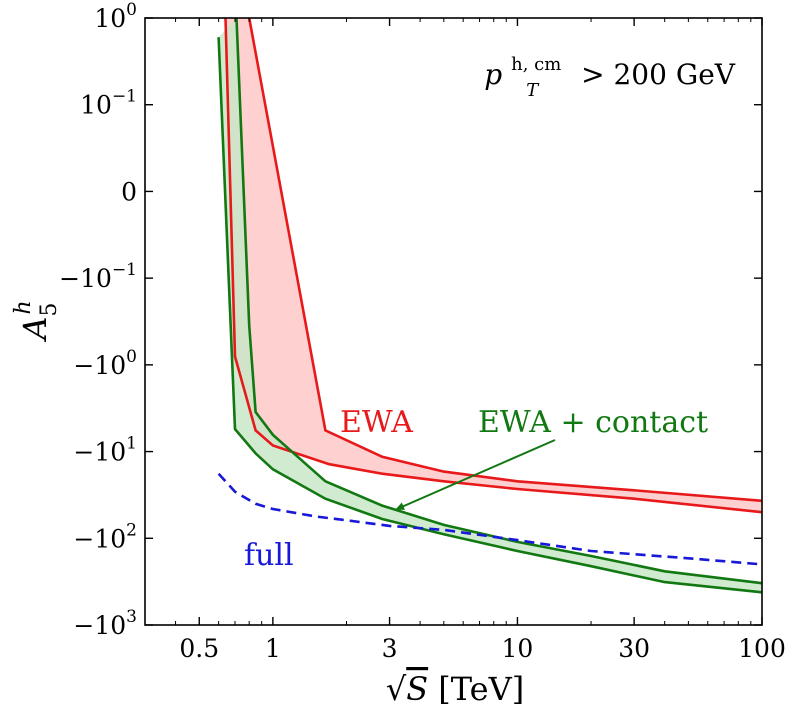 The height and width of the screenshot is (720, 797). What do you see at coordinates (105, 363) in the screenshot?
I see `y-tick-label: −100` at bounding box center [105, 363].